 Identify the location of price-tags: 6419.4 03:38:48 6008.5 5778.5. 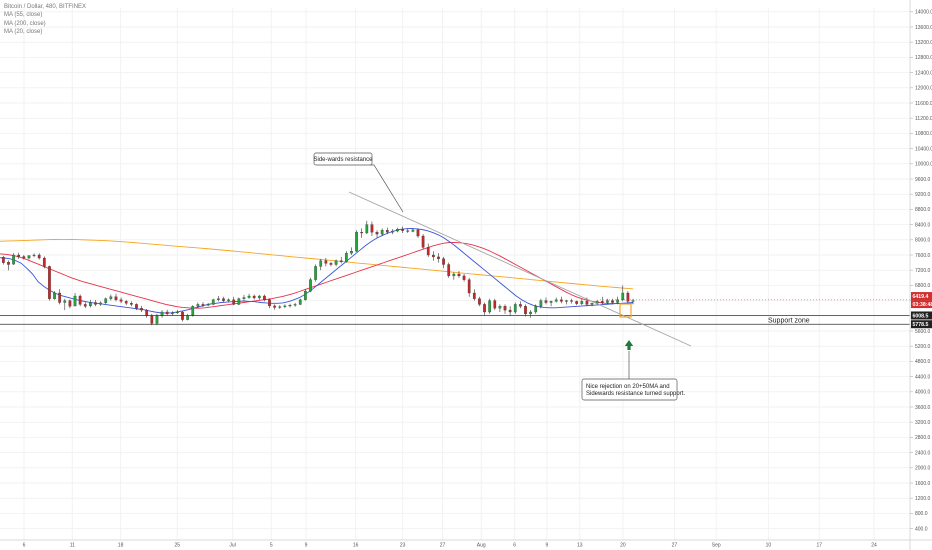
(921, 310).